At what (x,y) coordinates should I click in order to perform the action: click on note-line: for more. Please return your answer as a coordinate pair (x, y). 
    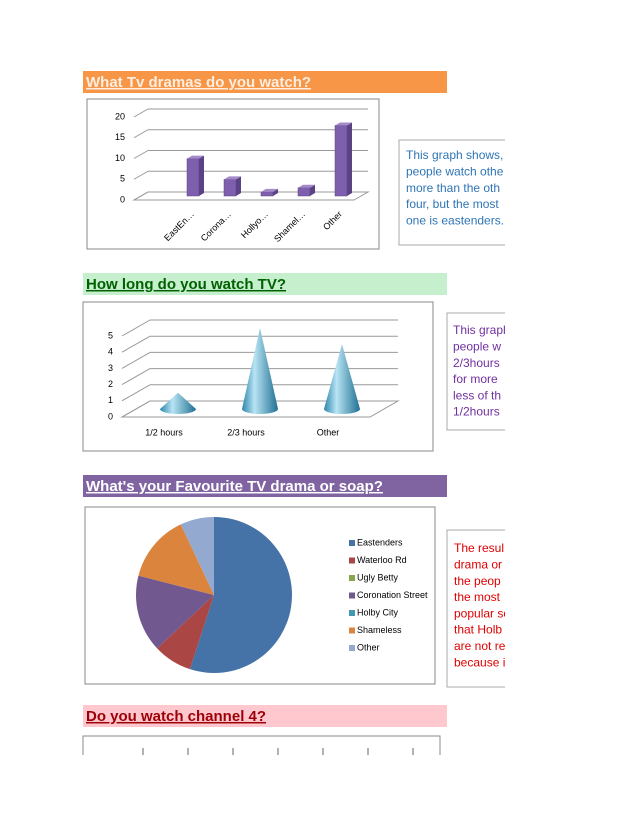
    Looking at the image, I should click on (475, 379).